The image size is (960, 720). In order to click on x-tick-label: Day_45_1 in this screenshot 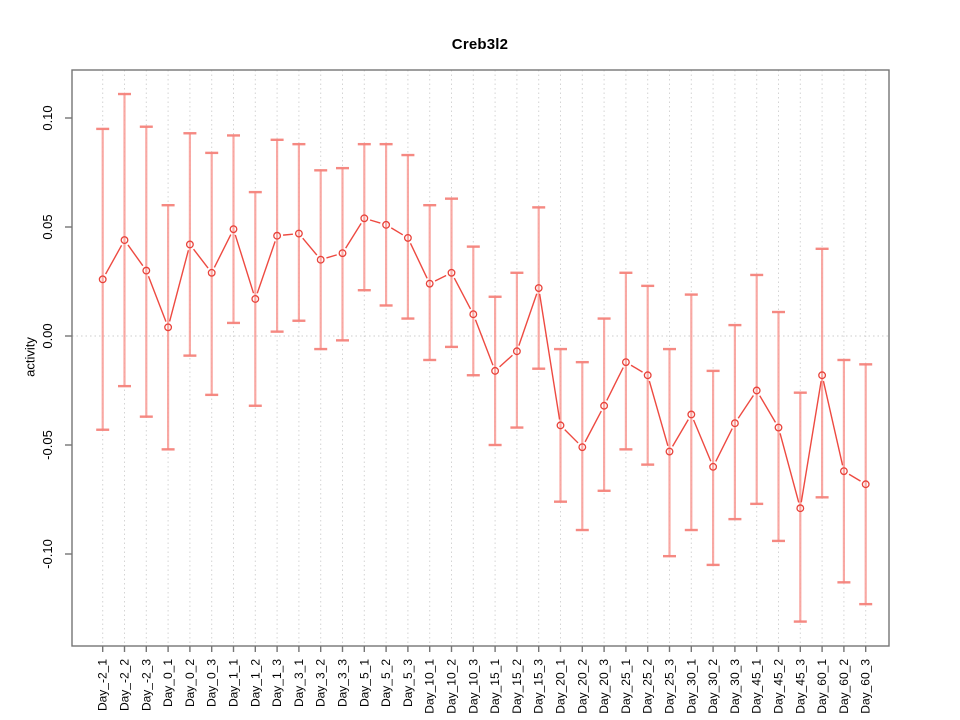, I will do `click(757, 686)`.